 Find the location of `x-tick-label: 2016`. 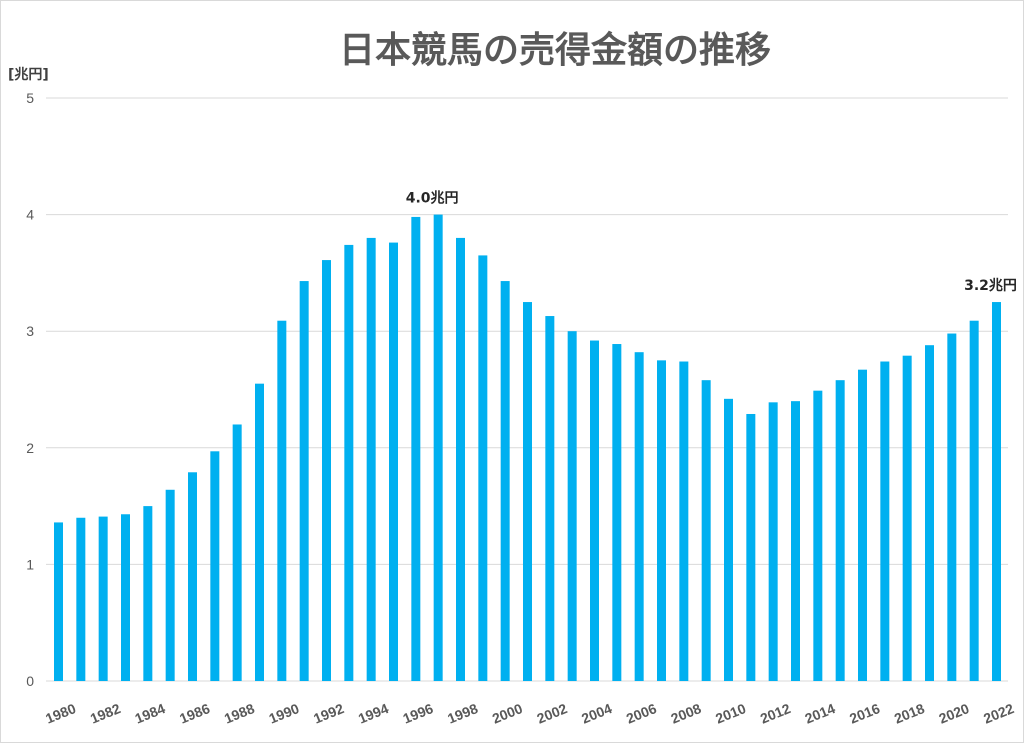

x-tick-label: 2016 is located at coordinates (864, 713).